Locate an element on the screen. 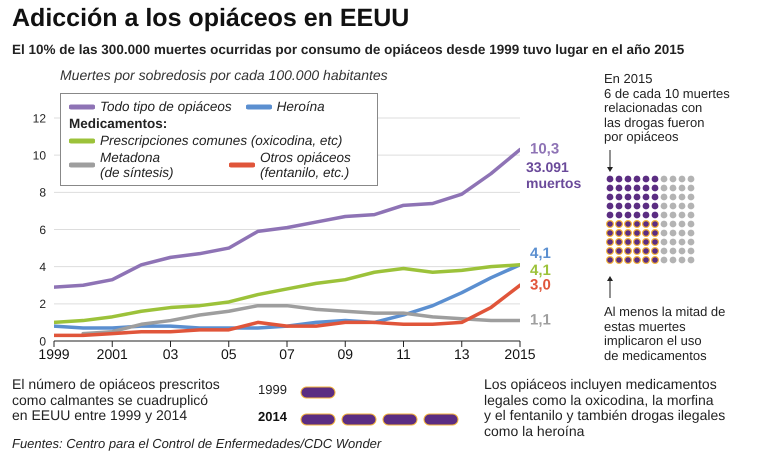 The image size is (768, 465). y-tick-label: 4 is located at coordinates (42, 267).